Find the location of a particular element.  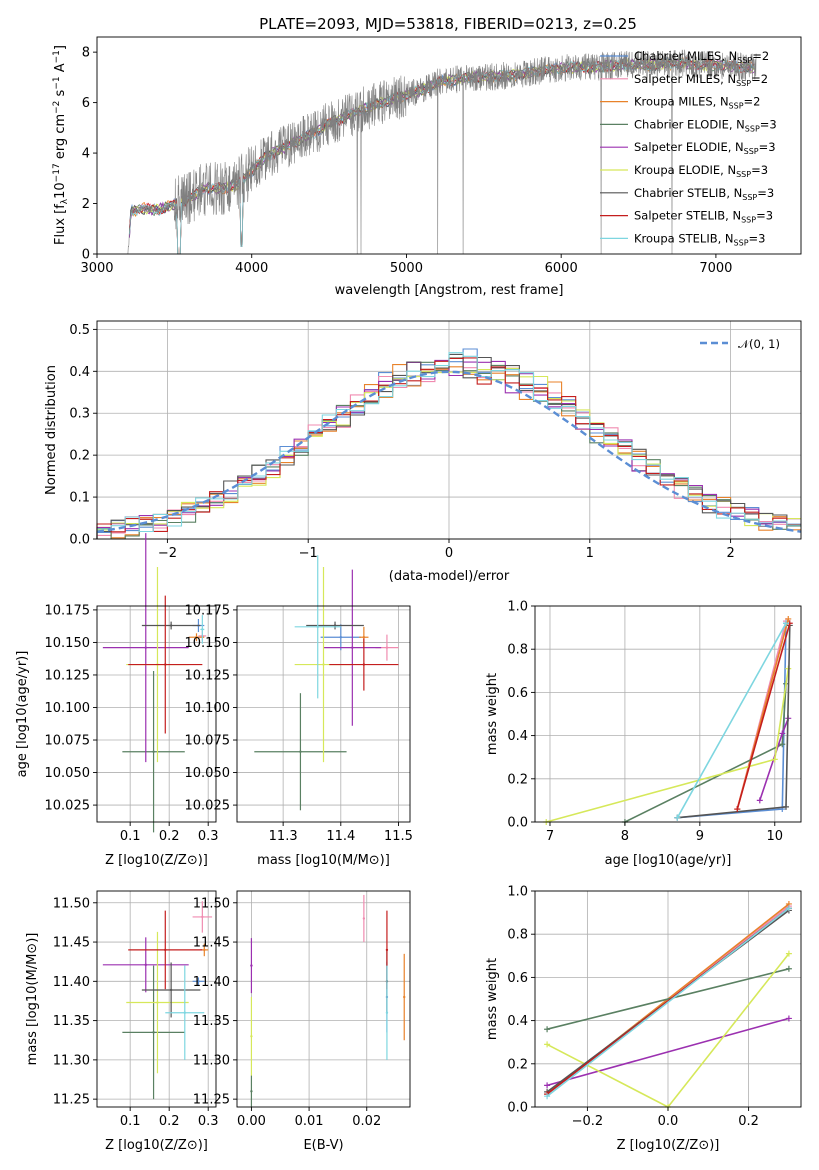

axes-frame is located at coordinates (156, 999).